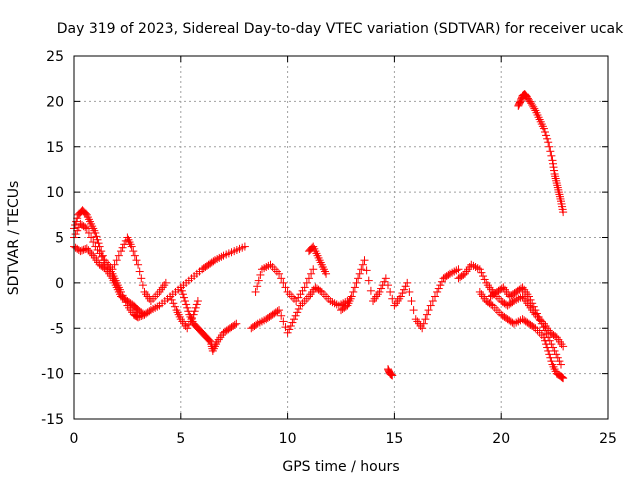  I want to click on y-tick-labels: -15 -10 -5 0 5 10 15 20 25, so click(52, 238).